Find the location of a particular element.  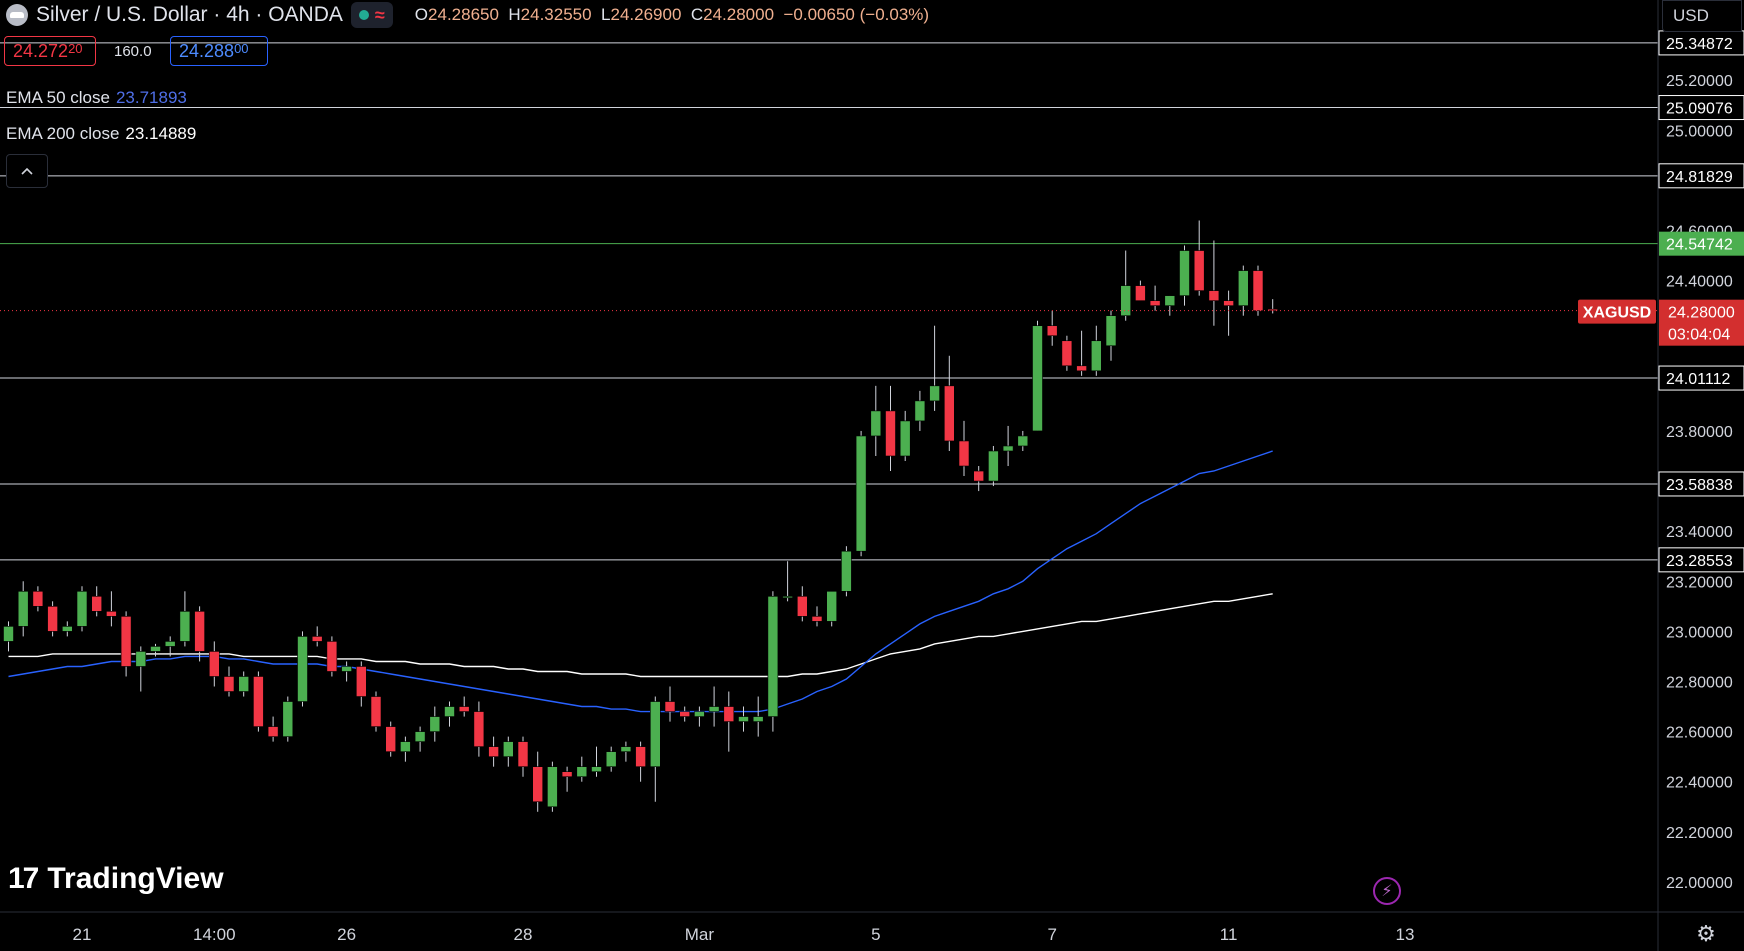

symbol-title: Silver / U.S. Dollar · 4h · OANDA is located at coordinates (189, 14).